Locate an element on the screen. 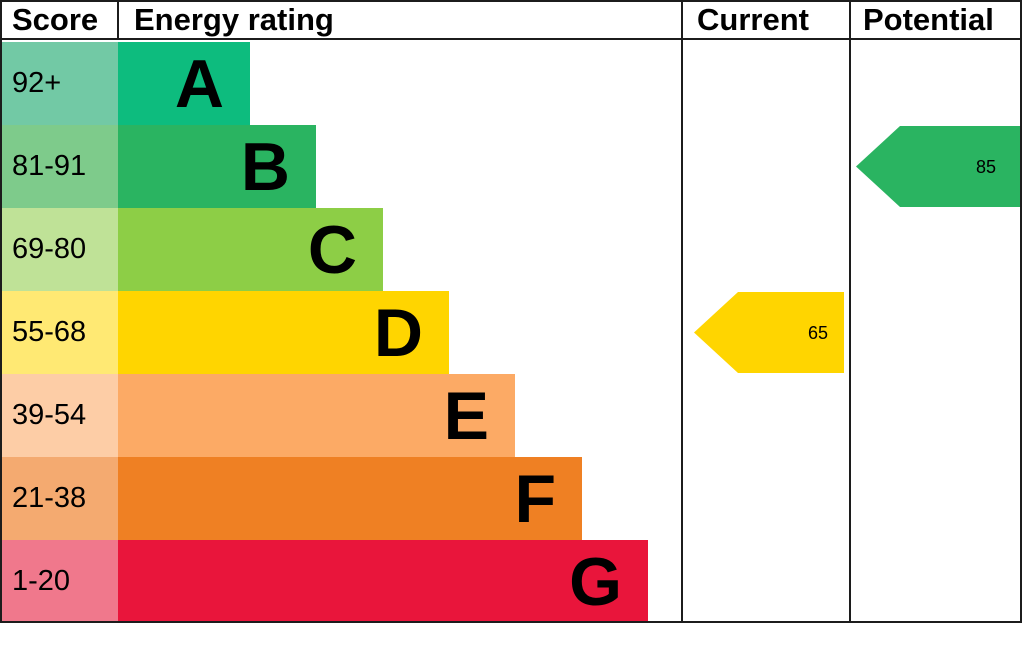  band-row: 69-80 C is located at coordinates (340, 249).